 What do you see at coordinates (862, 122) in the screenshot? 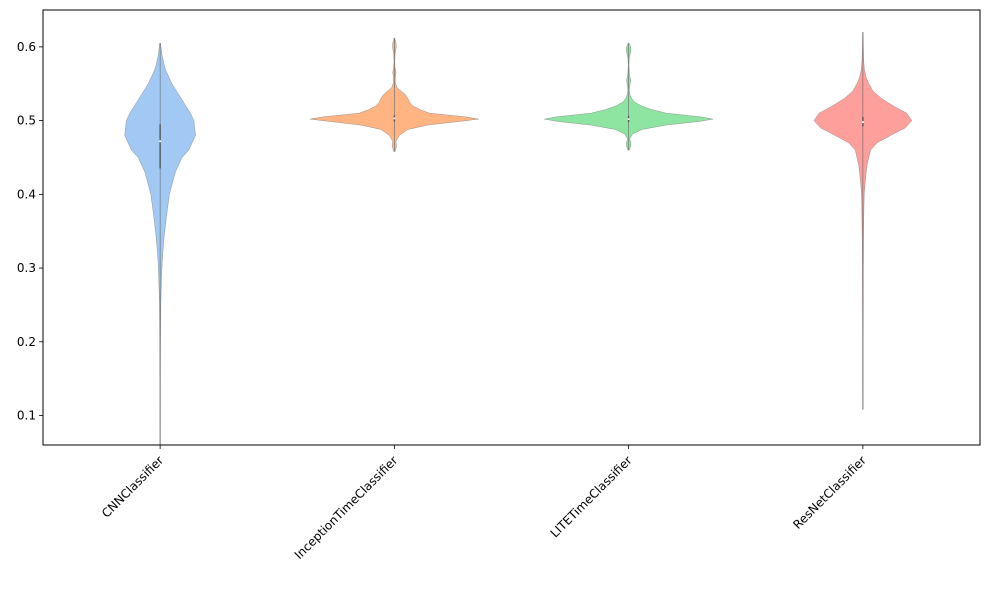
I see `median-resnetclassifier` at bounding box center [862, 122].